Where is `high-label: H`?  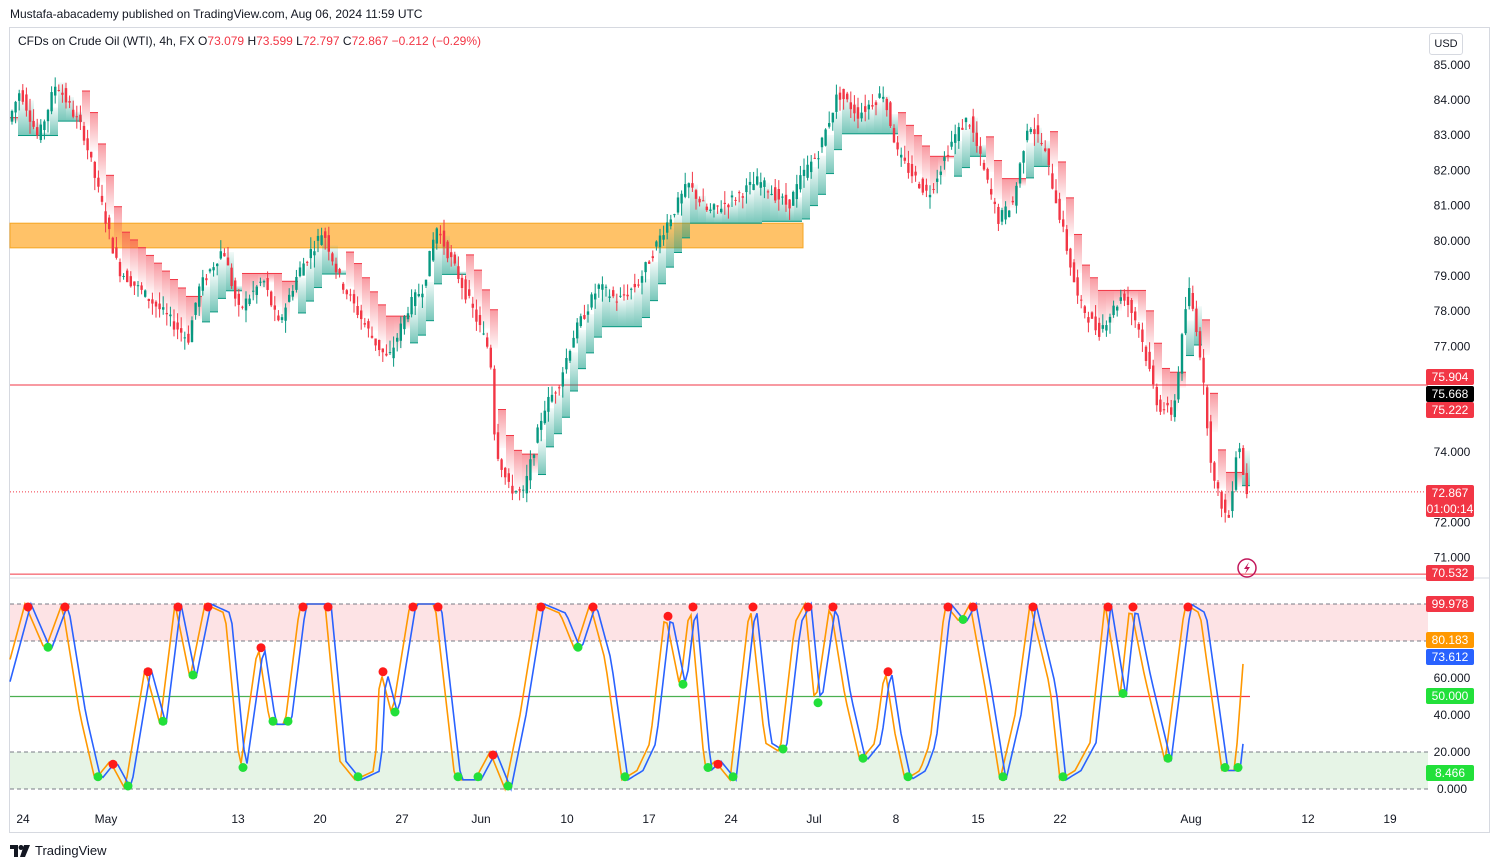
high-label: H is located at coordinates (252, 41).